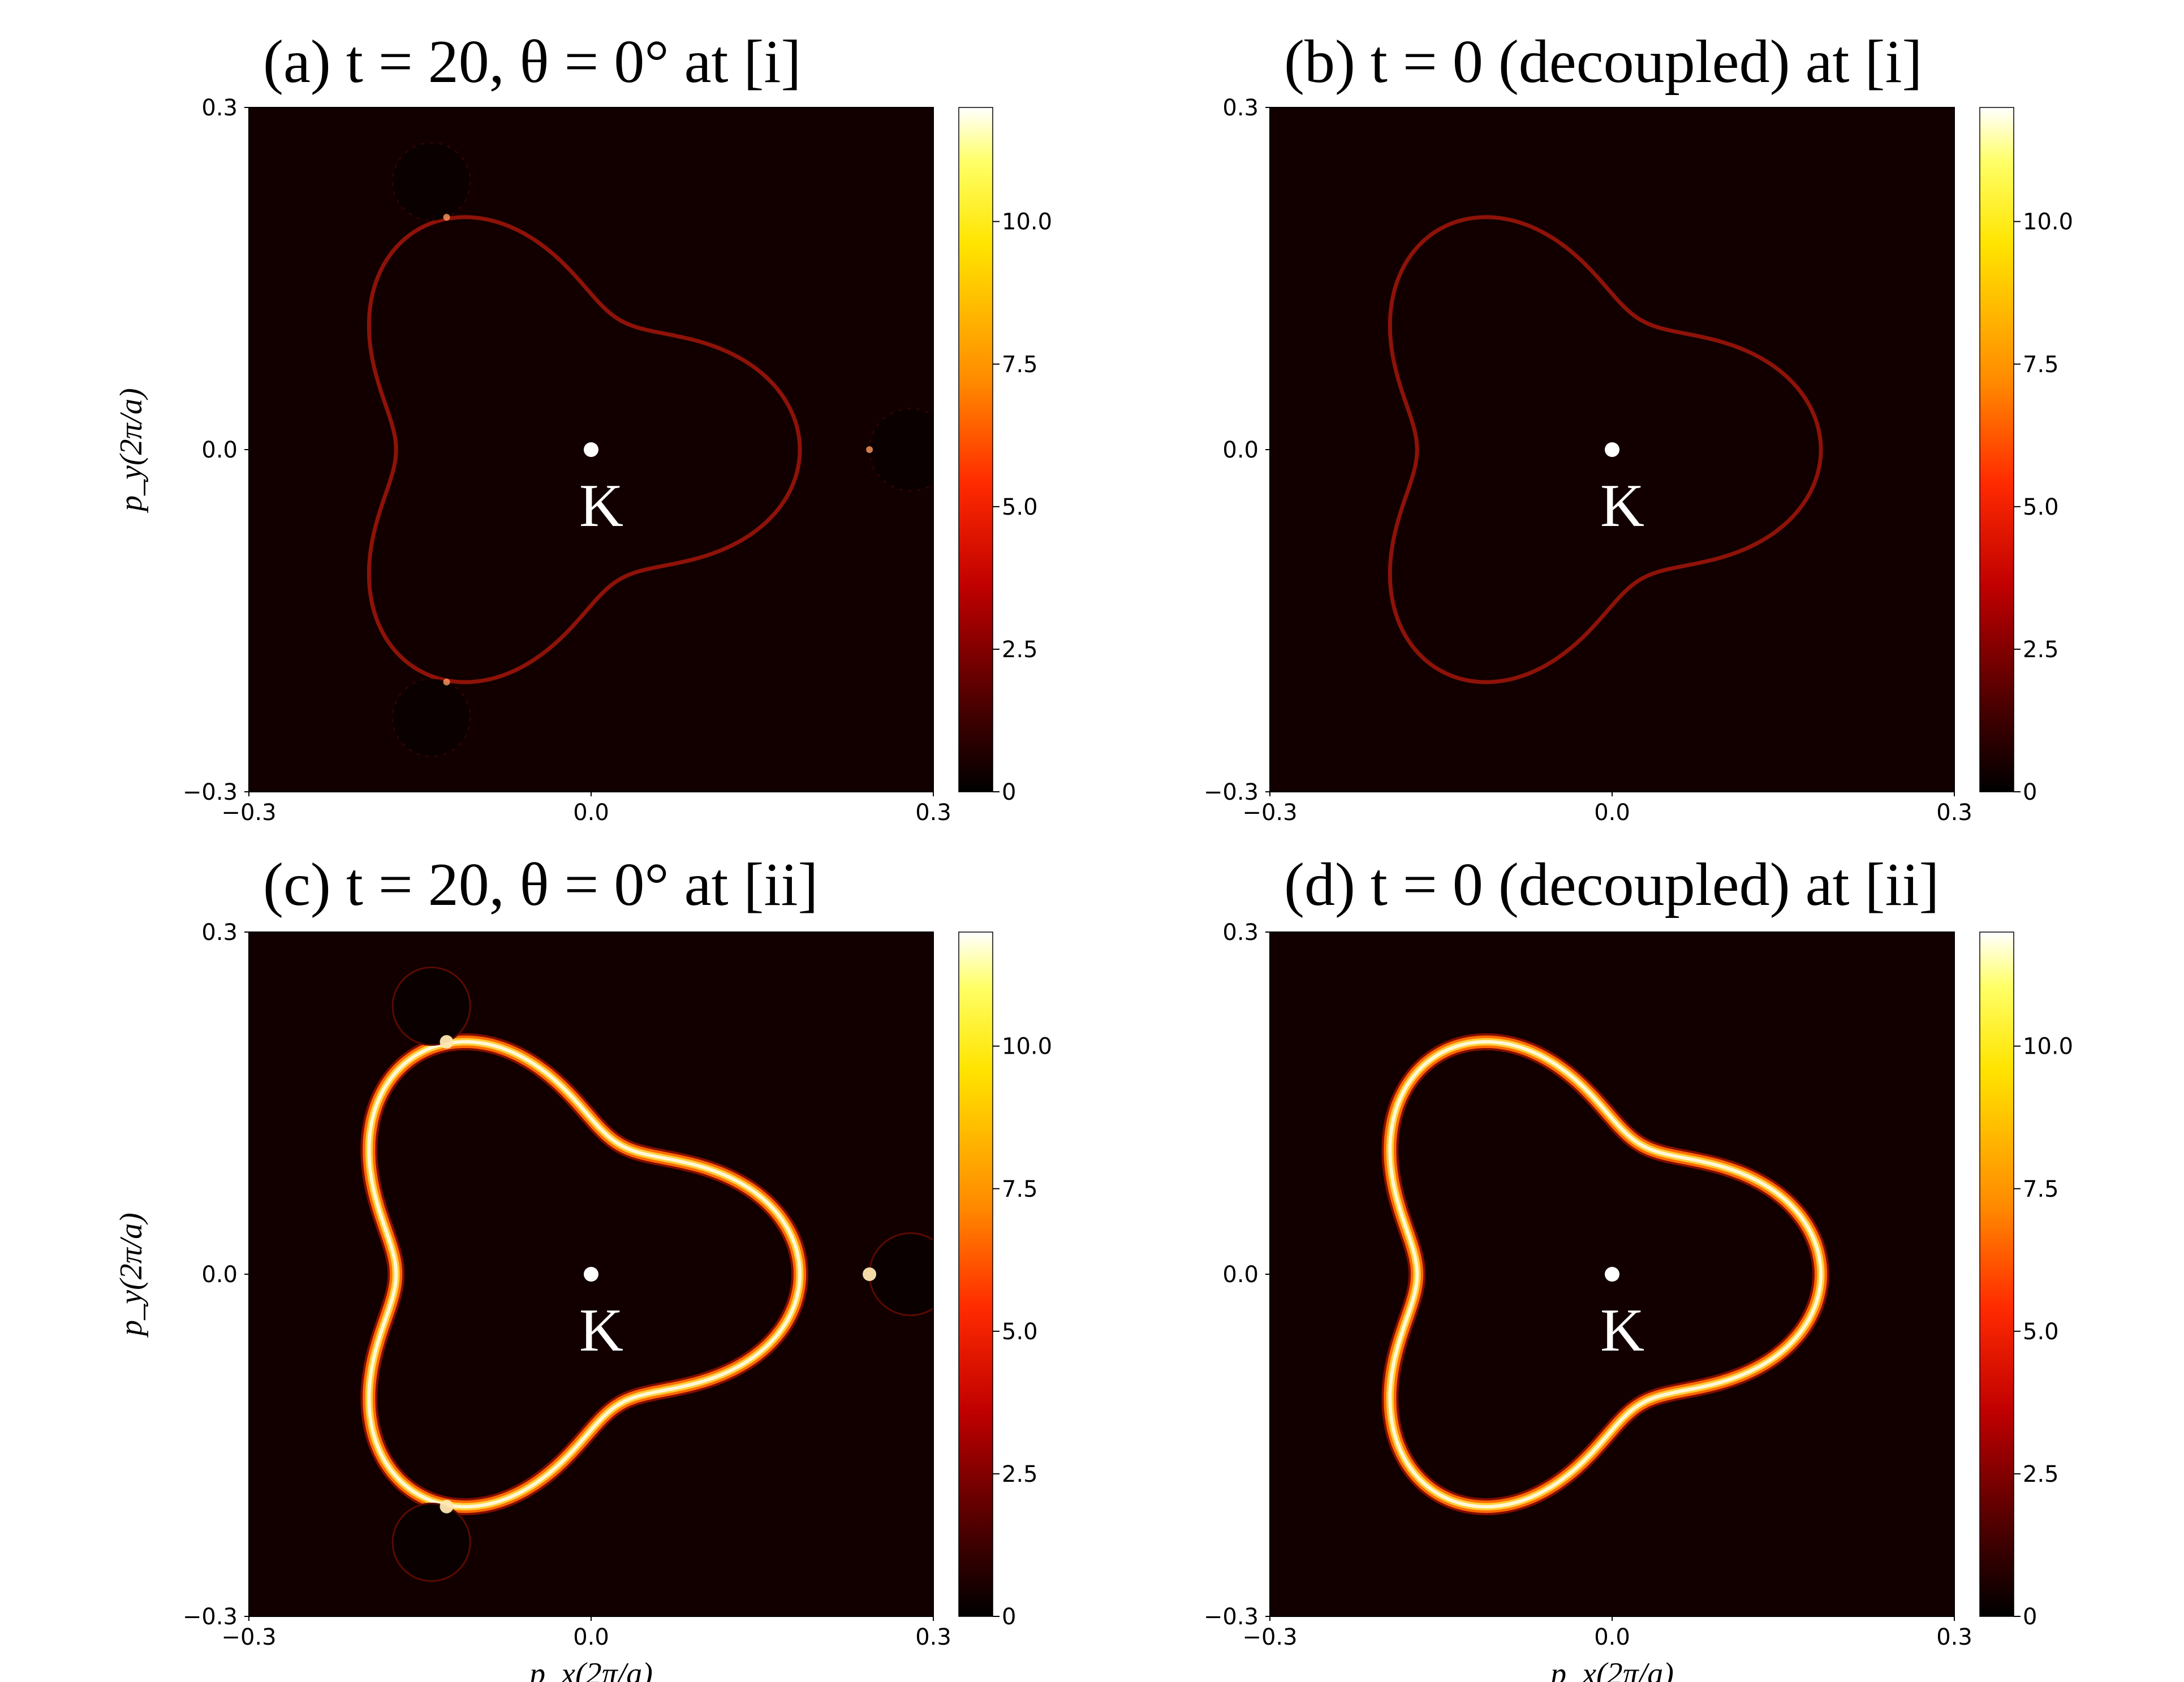 The height and width of the screenshot is (1682, 2184). What do you see at coordinates (541, 885) in the screenshot?
I see `panel-title: (c) t = 20, θ = 0° at [ii]` at bounding box center [541, 885].